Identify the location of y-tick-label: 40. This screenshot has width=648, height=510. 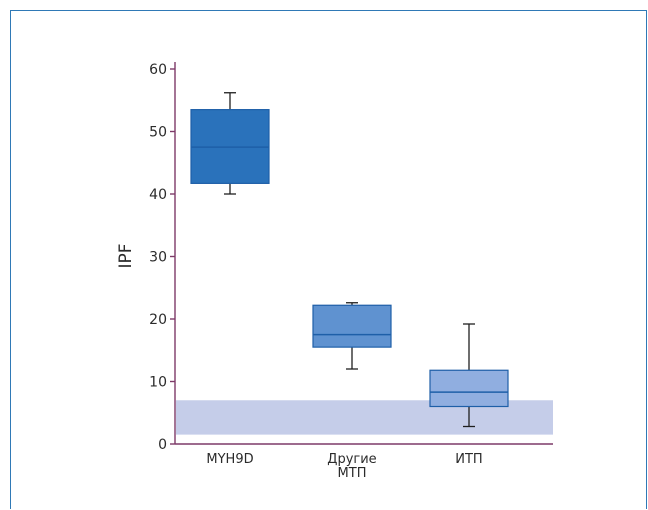
(158, 195).